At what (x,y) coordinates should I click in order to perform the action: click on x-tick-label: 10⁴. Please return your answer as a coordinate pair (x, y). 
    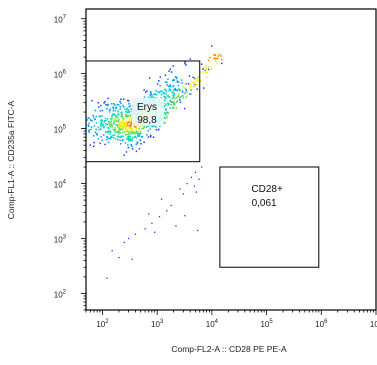
    Looking at the image, I should click on (212, 324).